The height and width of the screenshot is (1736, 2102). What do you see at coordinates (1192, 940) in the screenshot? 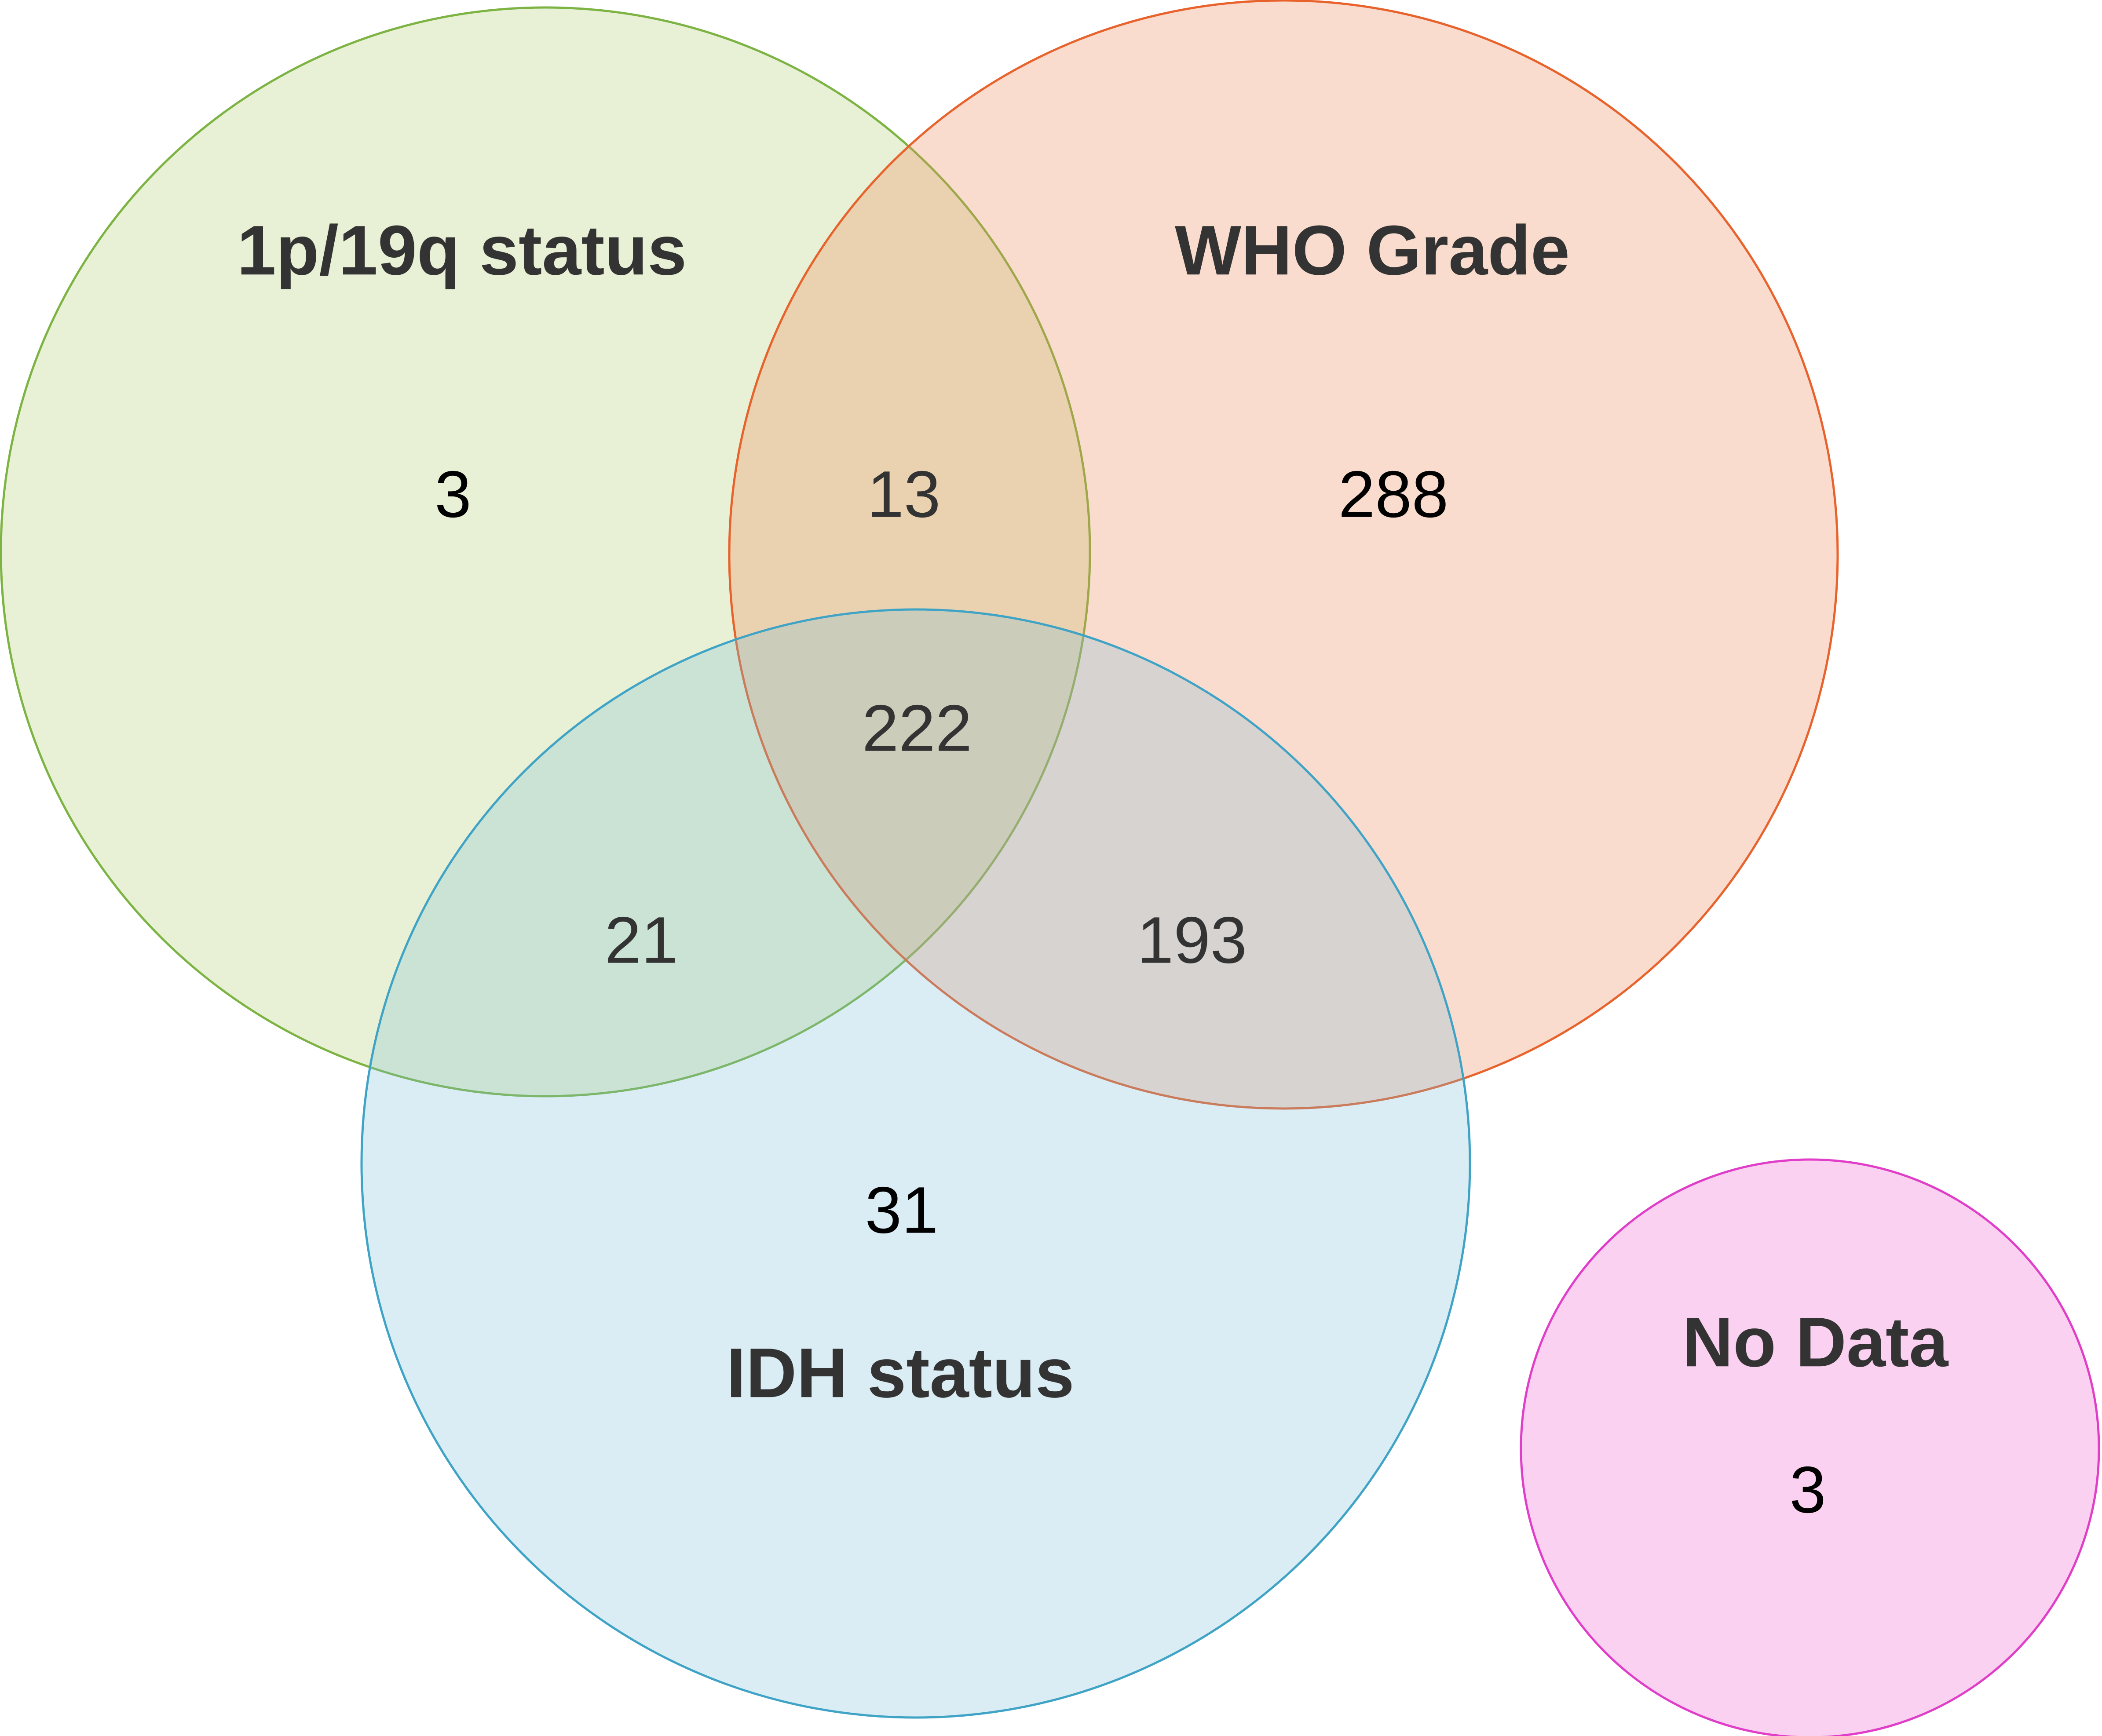
I see `count-who-idh: 193` at bounding box center [1192, 940].